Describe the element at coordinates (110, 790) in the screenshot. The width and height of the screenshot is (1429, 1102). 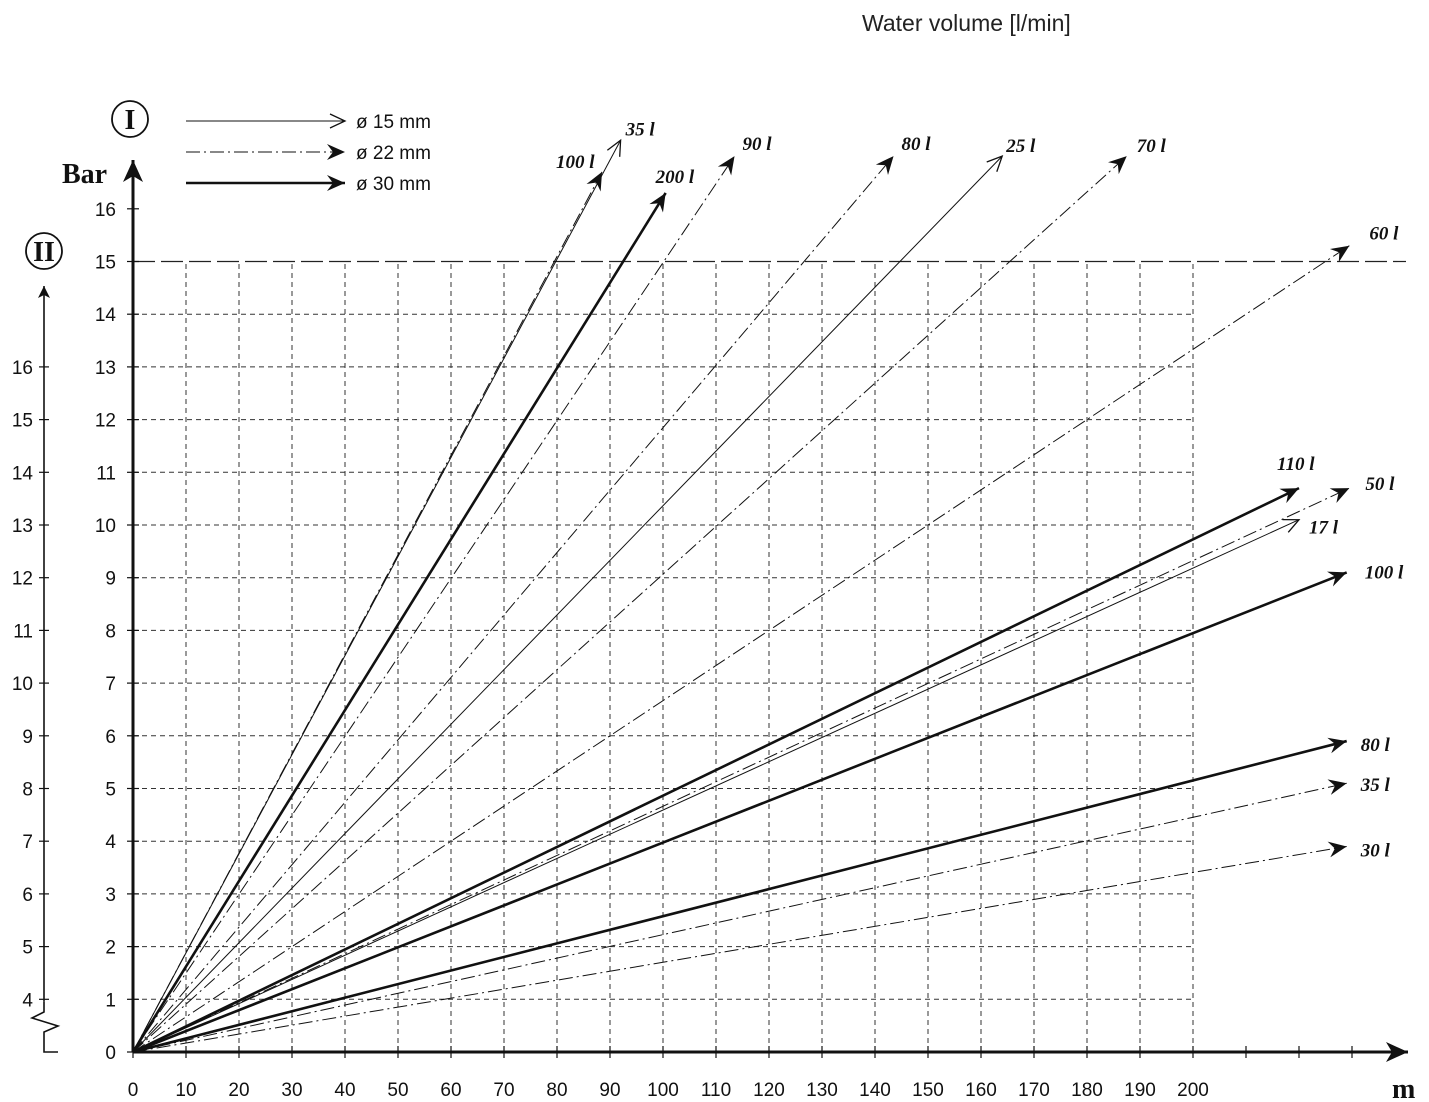
I see `y-tick-label: 5` at that location.